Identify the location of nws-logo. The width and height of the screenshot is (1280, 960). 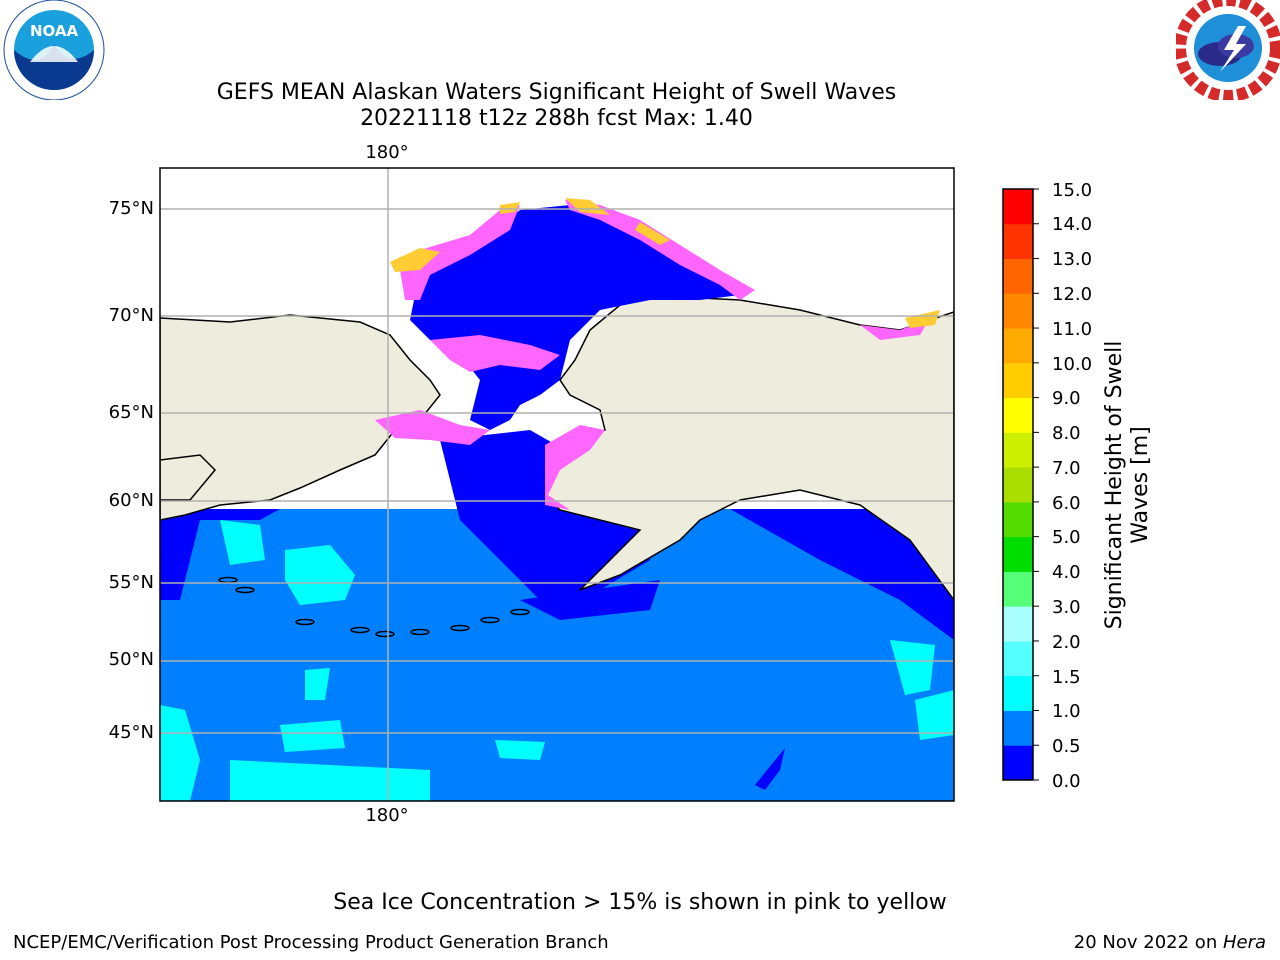
(1228, 50).